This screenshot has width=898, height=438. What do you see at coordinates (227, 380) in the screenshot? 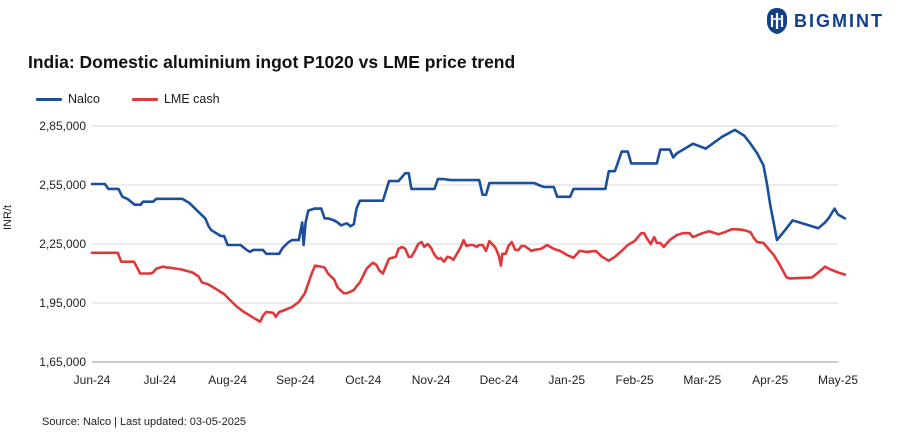
I see `x-tick-label: Aug-24` at bounding box center [227, 380].